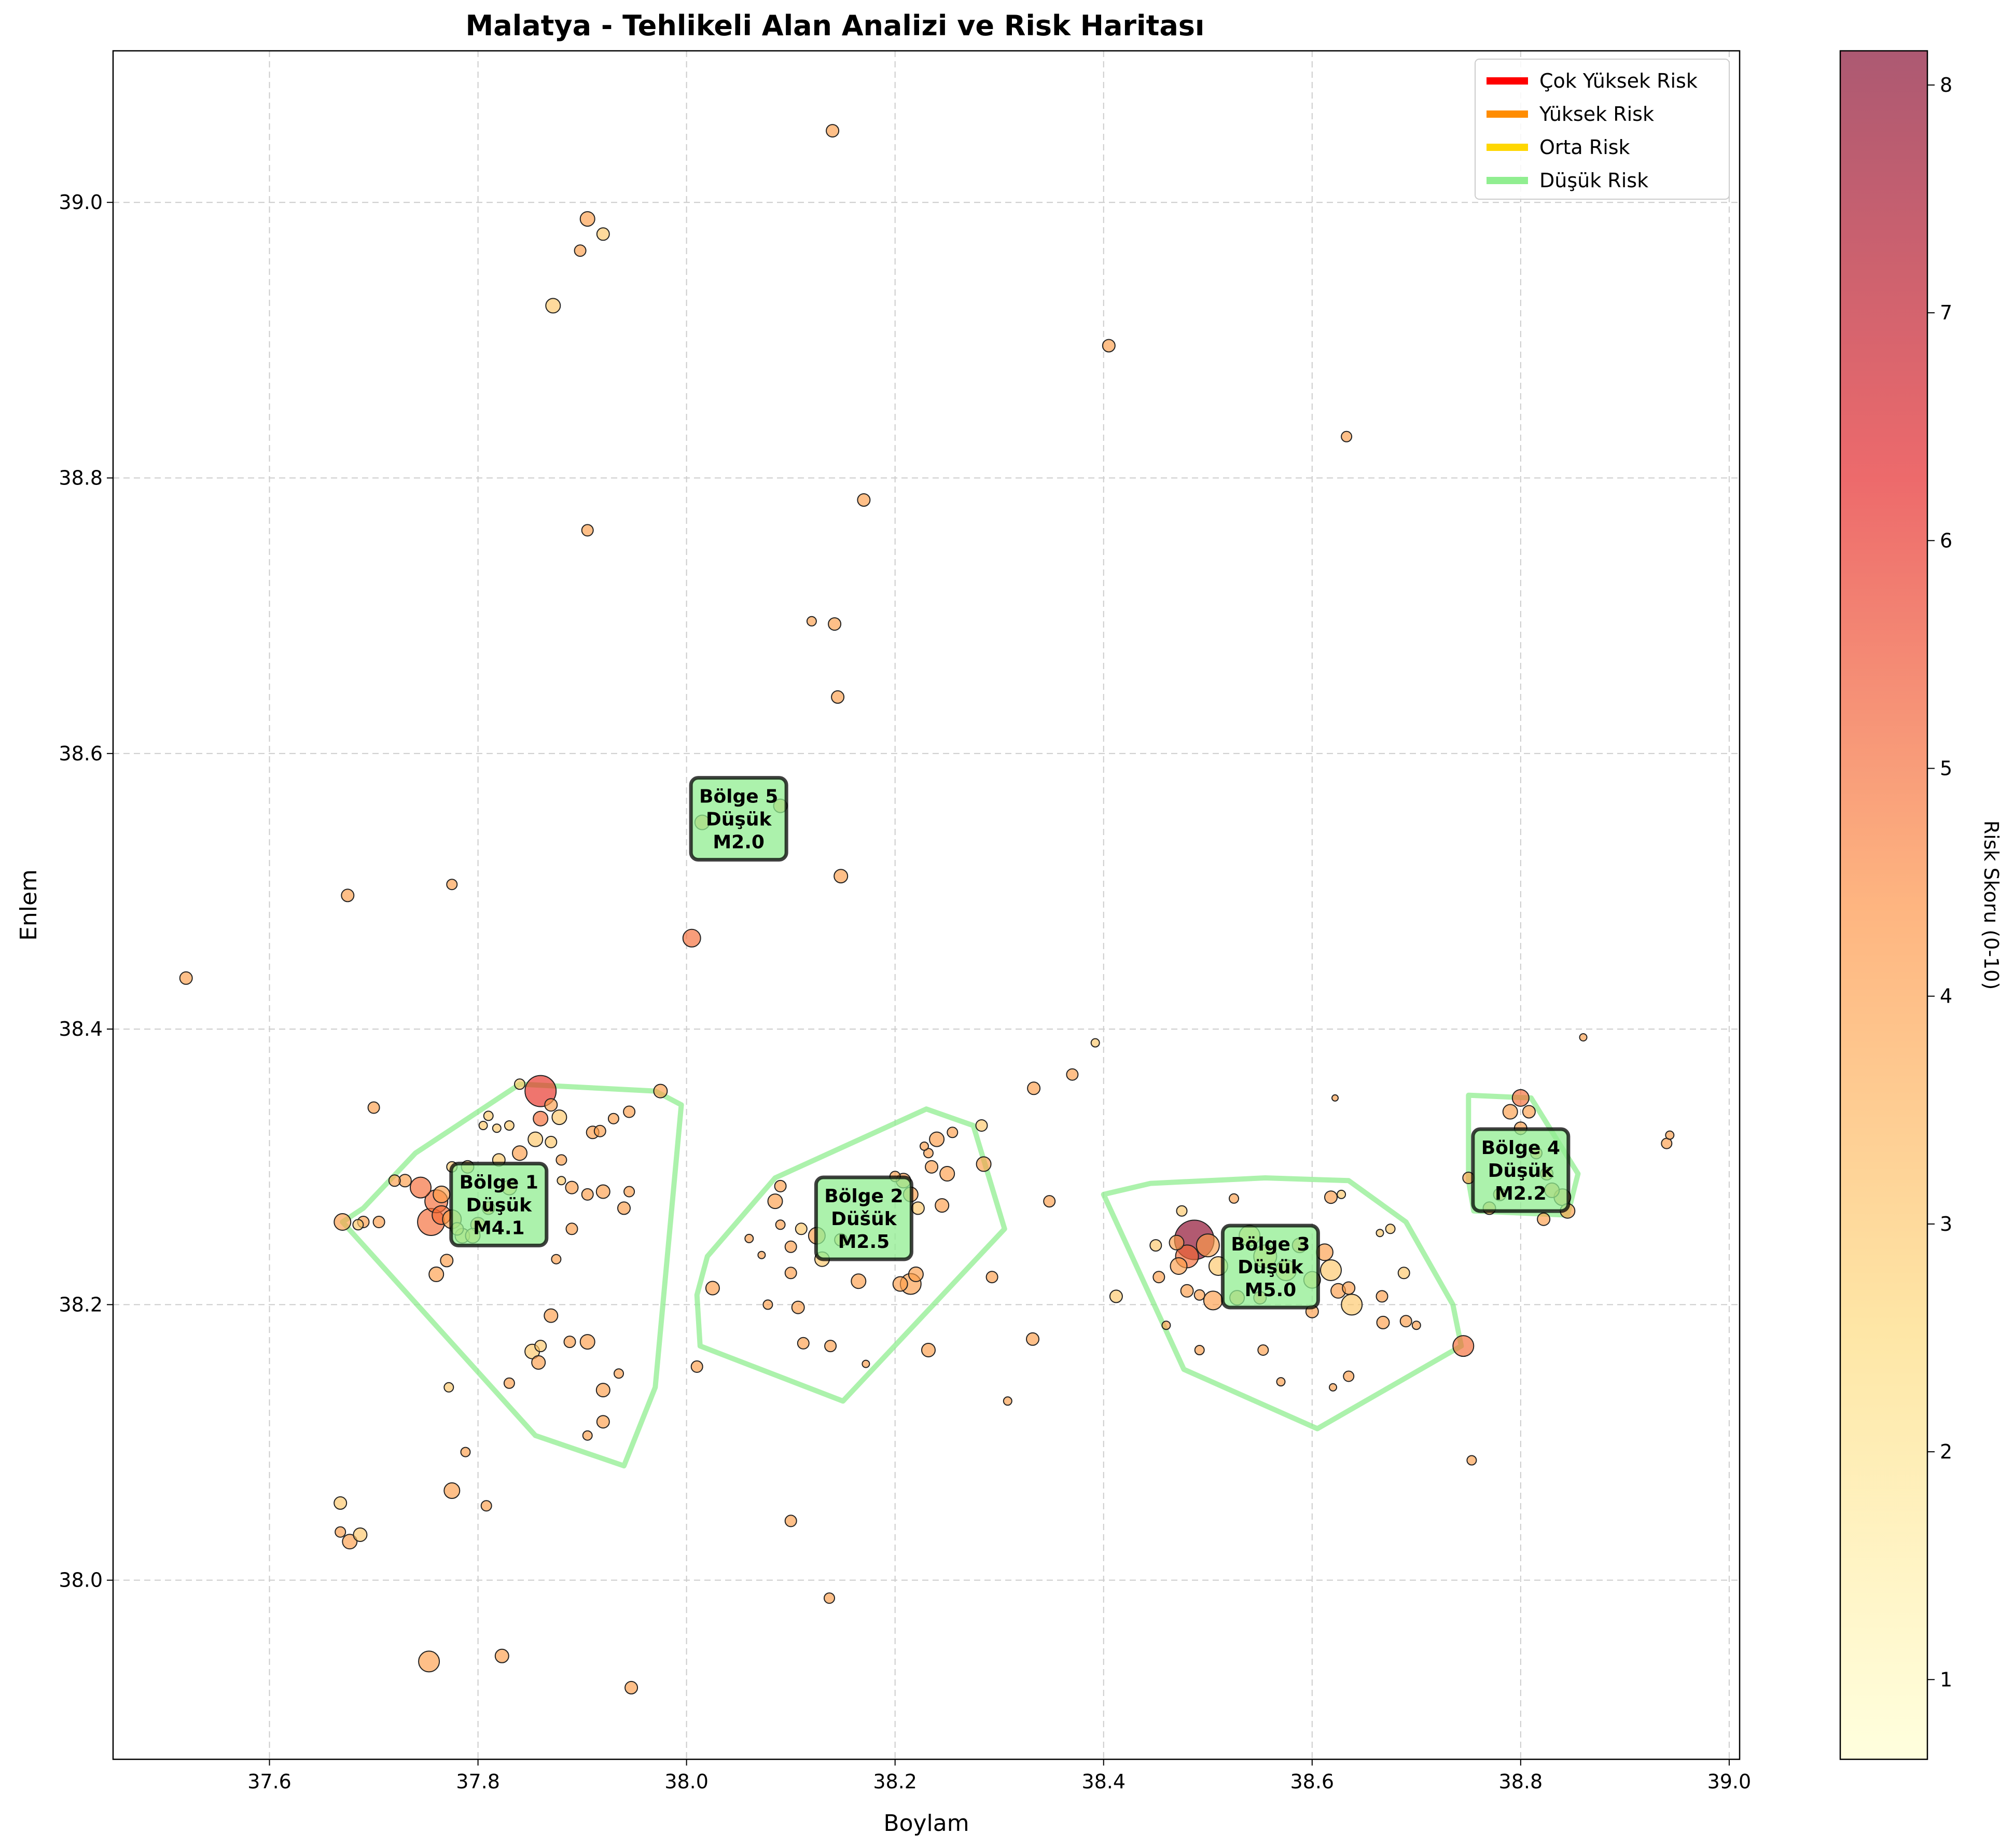  What do you see at coordinates (1271, 1290) in the screenshot?
I see `zone-label-mag: M5.0` at bounding box center [1271, 1290].